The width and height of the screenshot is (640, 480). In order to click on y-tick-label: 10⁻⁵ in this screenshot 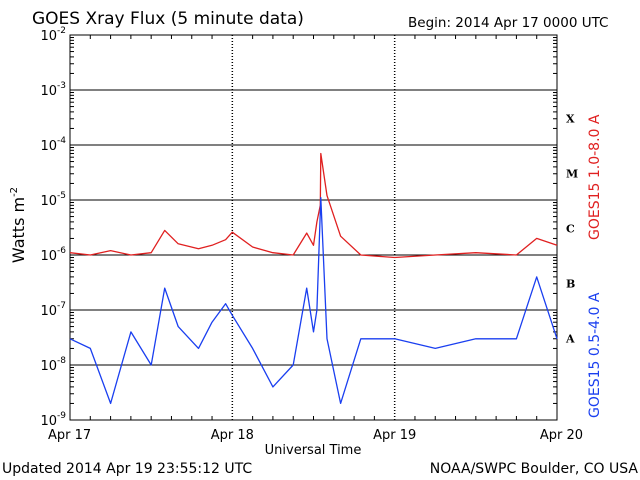, I will do `click(53, 200)`.